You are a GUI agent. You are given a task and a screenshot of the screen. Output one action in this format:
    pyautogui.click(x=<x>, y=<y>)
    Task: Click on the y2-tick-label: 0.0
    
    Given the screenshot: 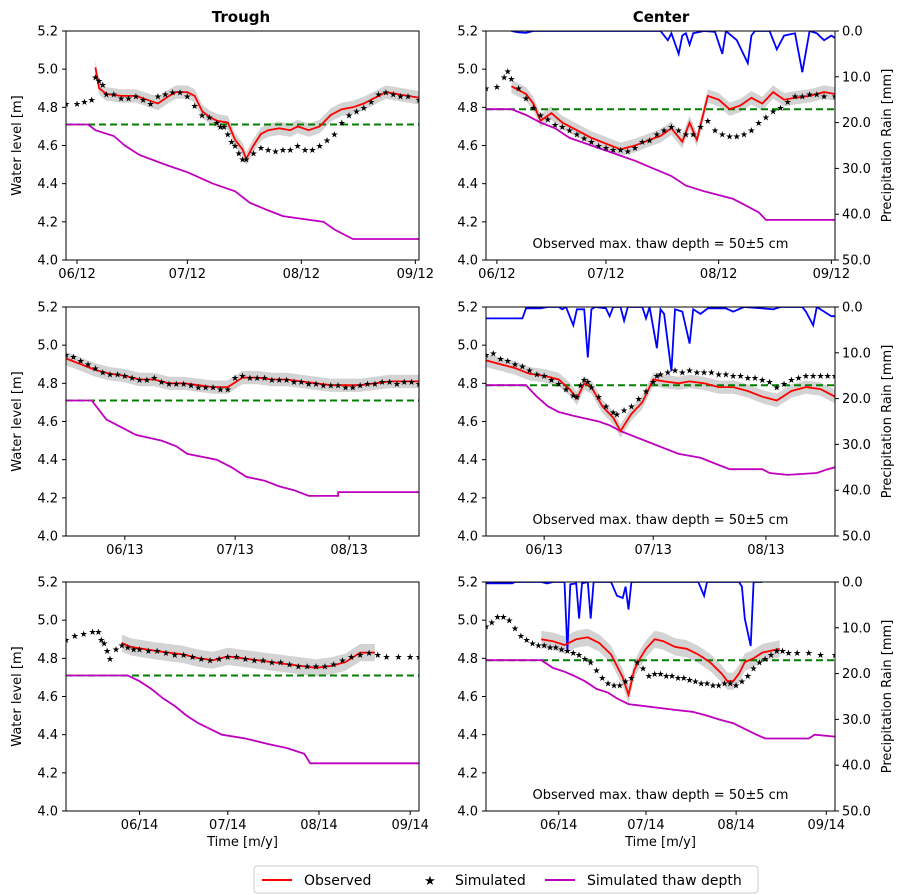 What is the action you would take?
    pyautogui.click(x=852, y=583)
    